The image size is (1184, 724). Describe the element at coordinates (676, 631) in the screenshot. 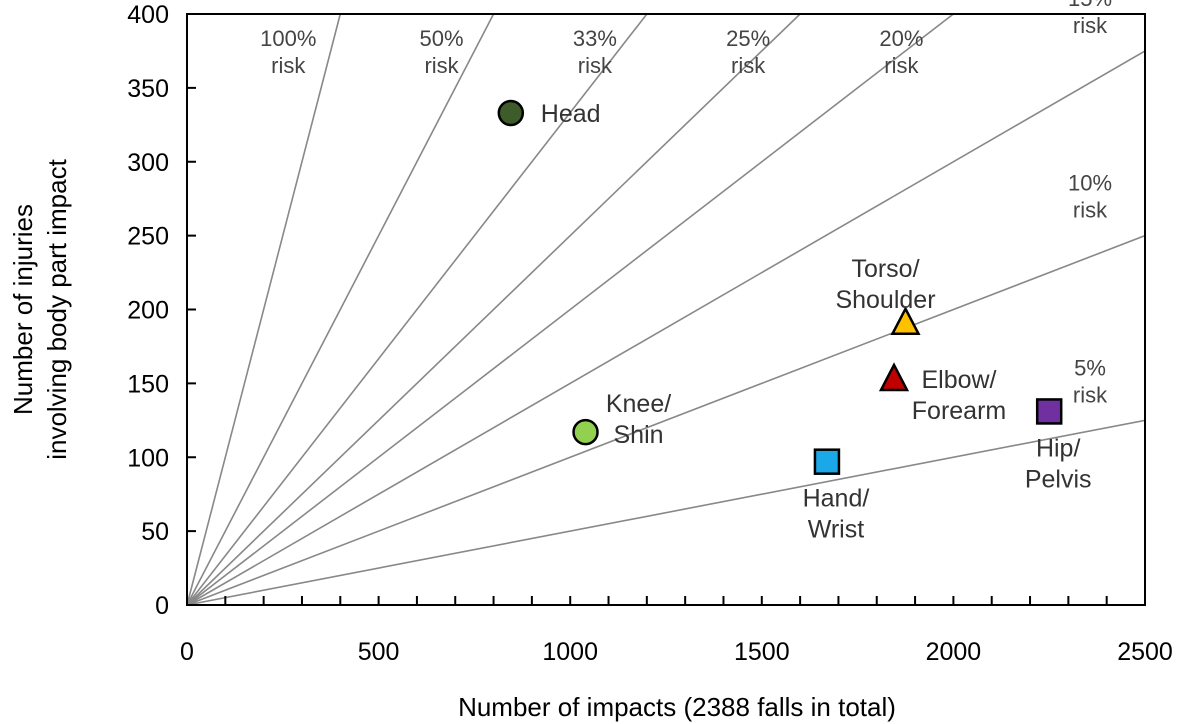

I see `x-axis-ticks: 0 500 1000 1500 2000 2500` at that location.